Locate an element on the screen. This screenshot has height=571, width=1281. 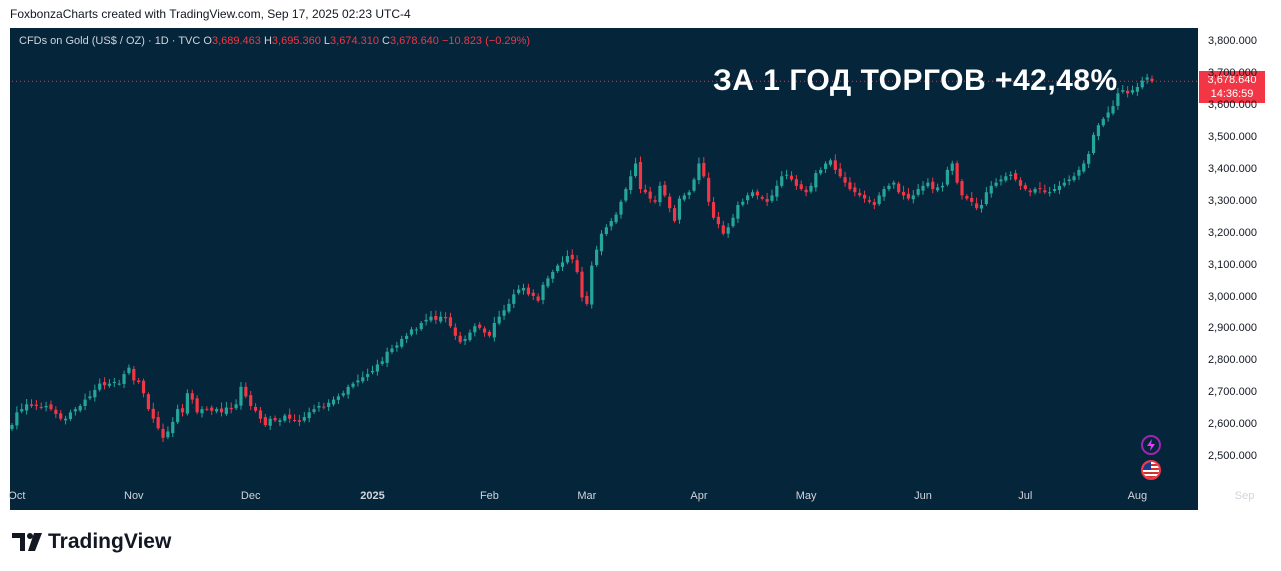
time-tick-label: Nov is located at coordinates (134, 496).